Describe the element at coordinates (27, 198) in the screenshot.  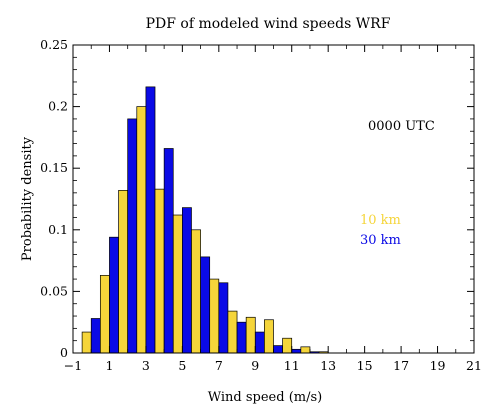
I see `y-axis-label: Probability density` at that location.